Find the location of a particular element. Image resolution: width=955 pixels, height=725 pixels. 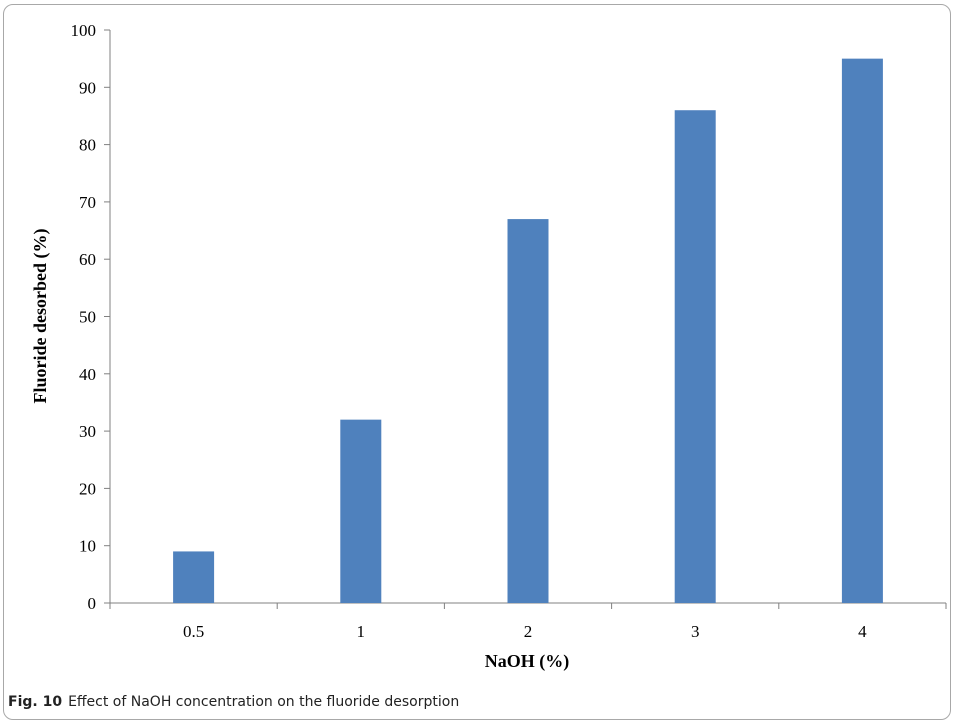

y-tick-label: 10 is located at coordinates (87, 546).